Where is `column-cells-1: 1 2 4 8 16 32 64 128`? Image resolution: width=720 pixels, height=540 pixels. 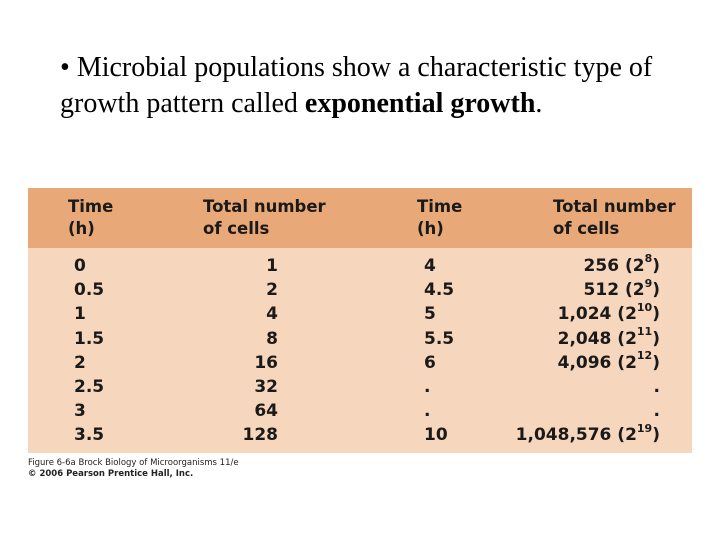
column-cells-1: 1 2 4 8 16 32 64 128 is located at coordinates (228, 351).